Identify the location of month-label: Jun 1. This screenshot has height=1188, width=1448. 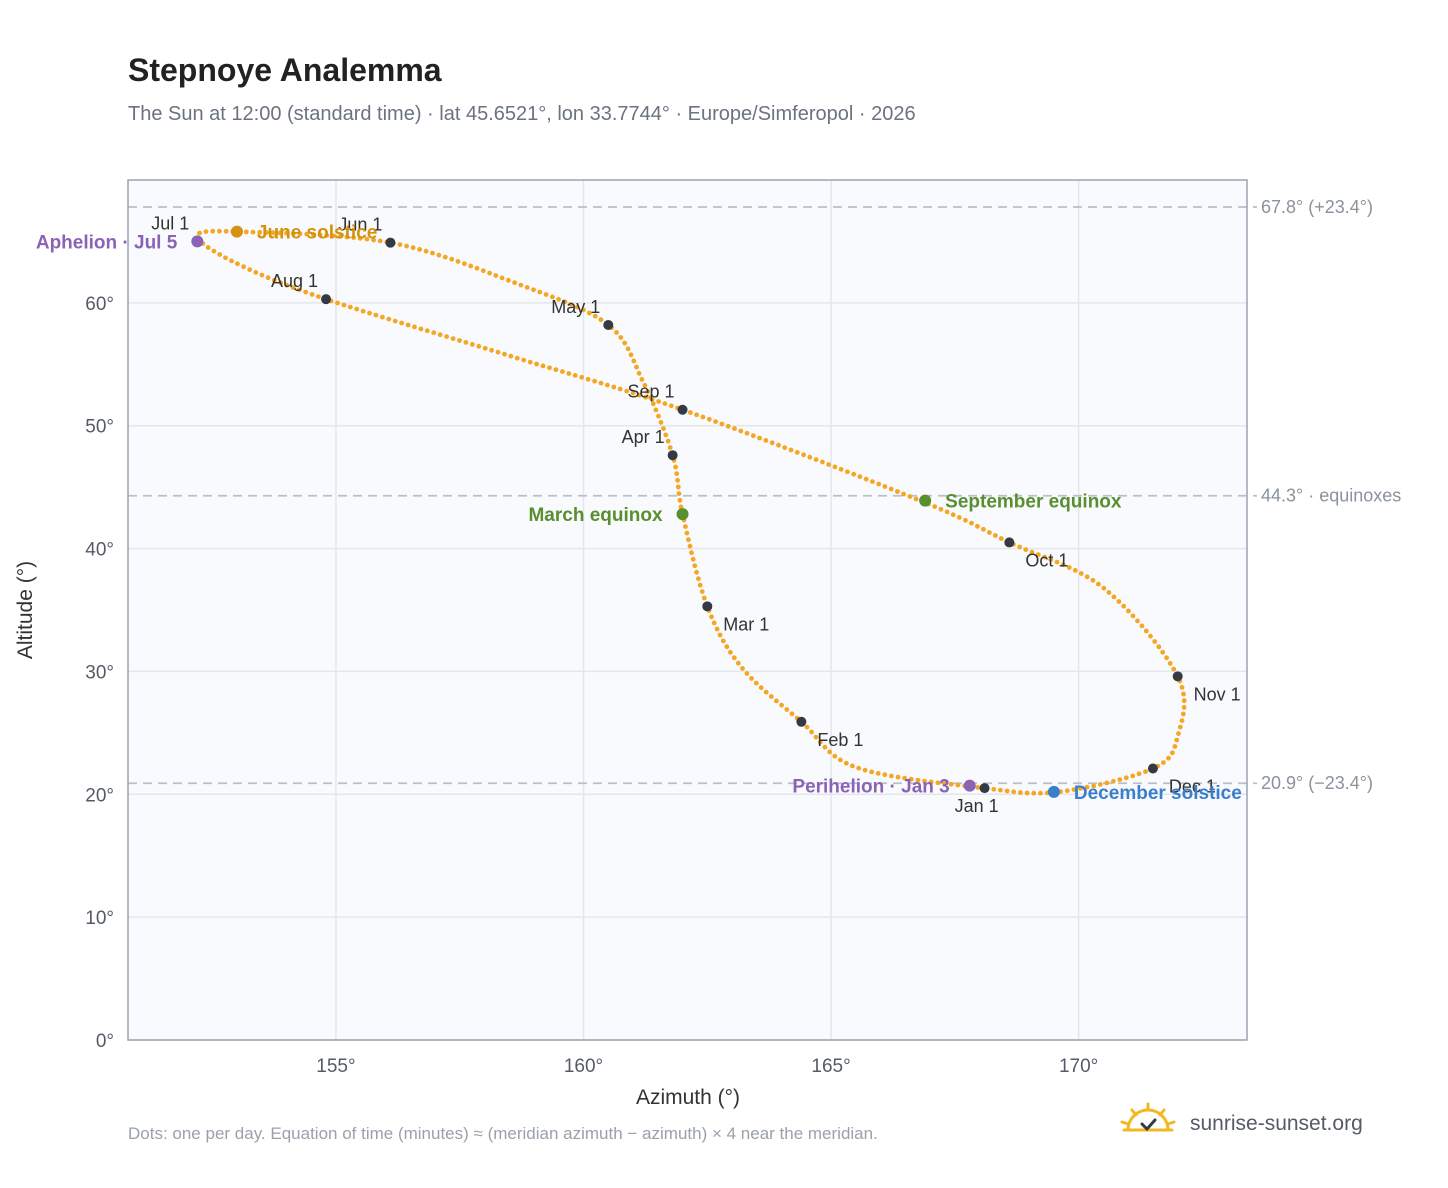
(360, 225).